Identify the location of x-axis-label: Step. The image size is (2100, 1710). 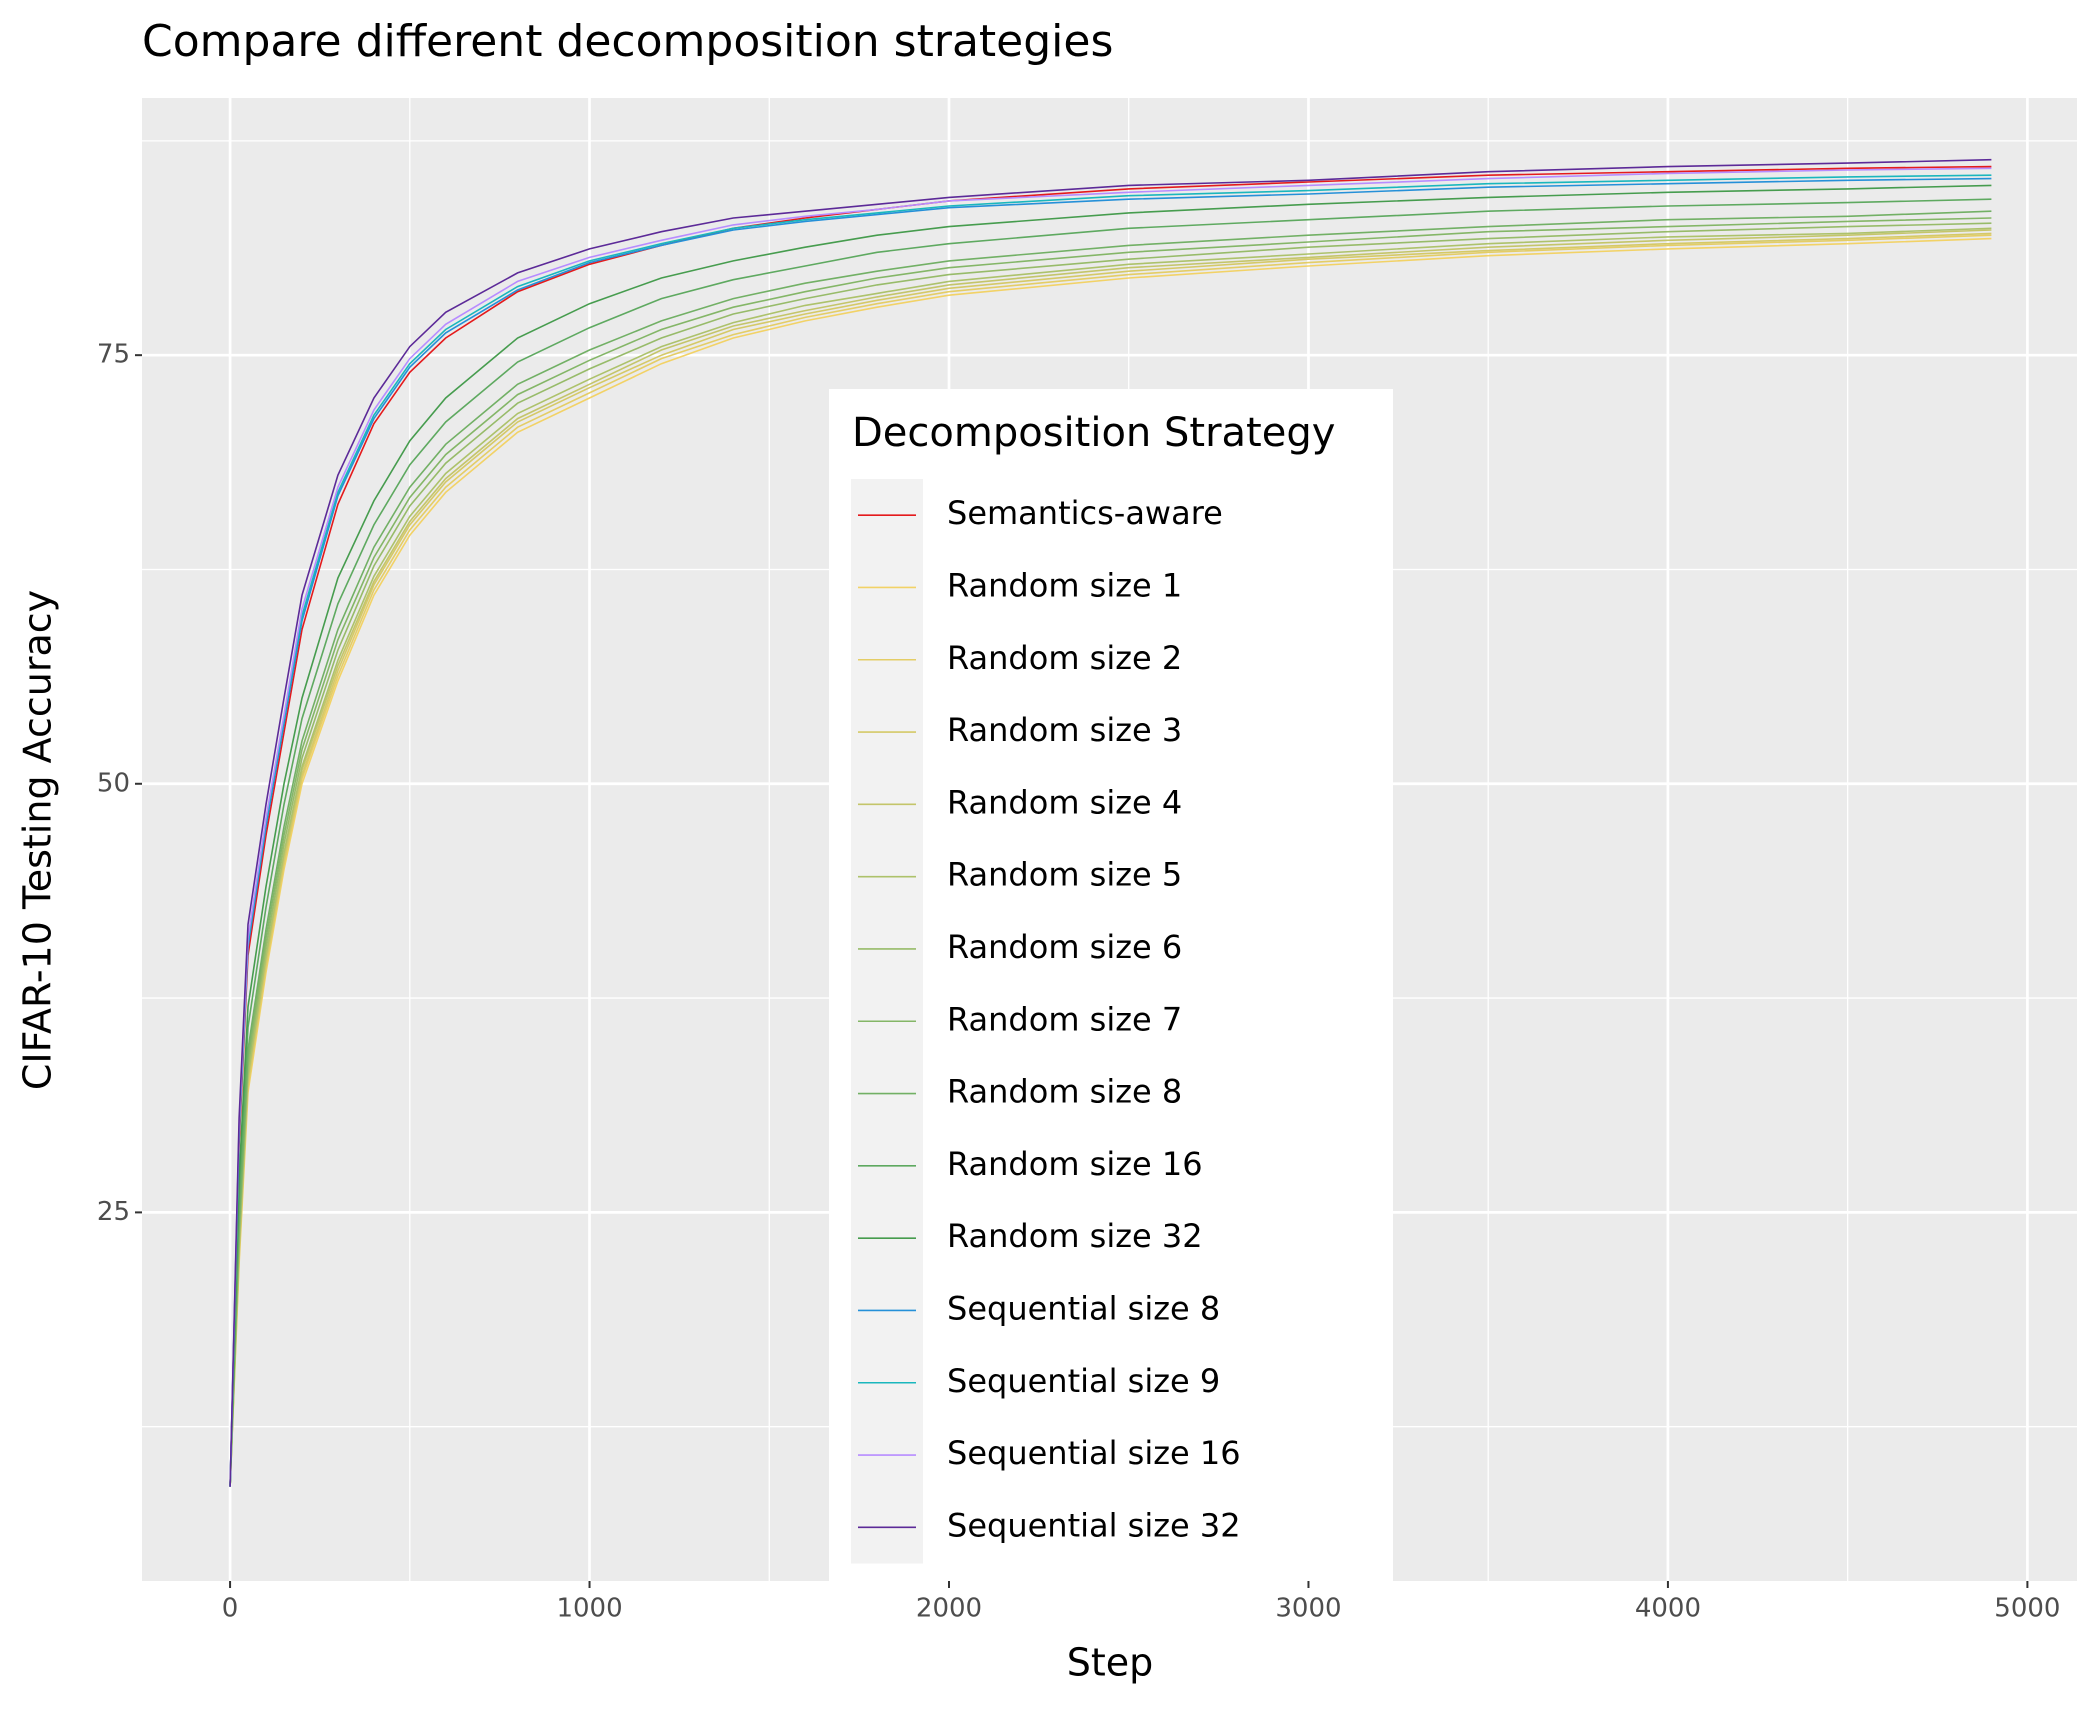
(1110, 1663).